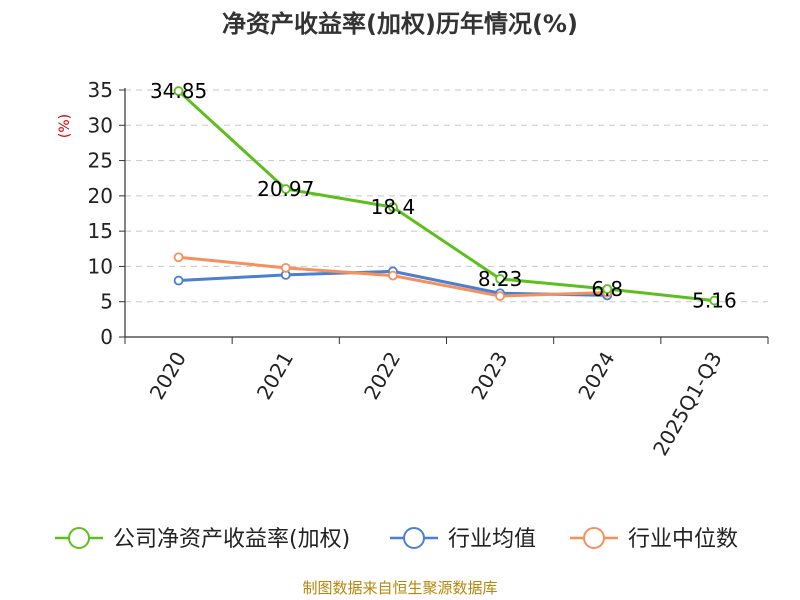 The width and height of the screenshot is (800, 600). Describe the element at coordinates (100, 125) in the screenshot. I see `y-tick-label: 30` at that location.